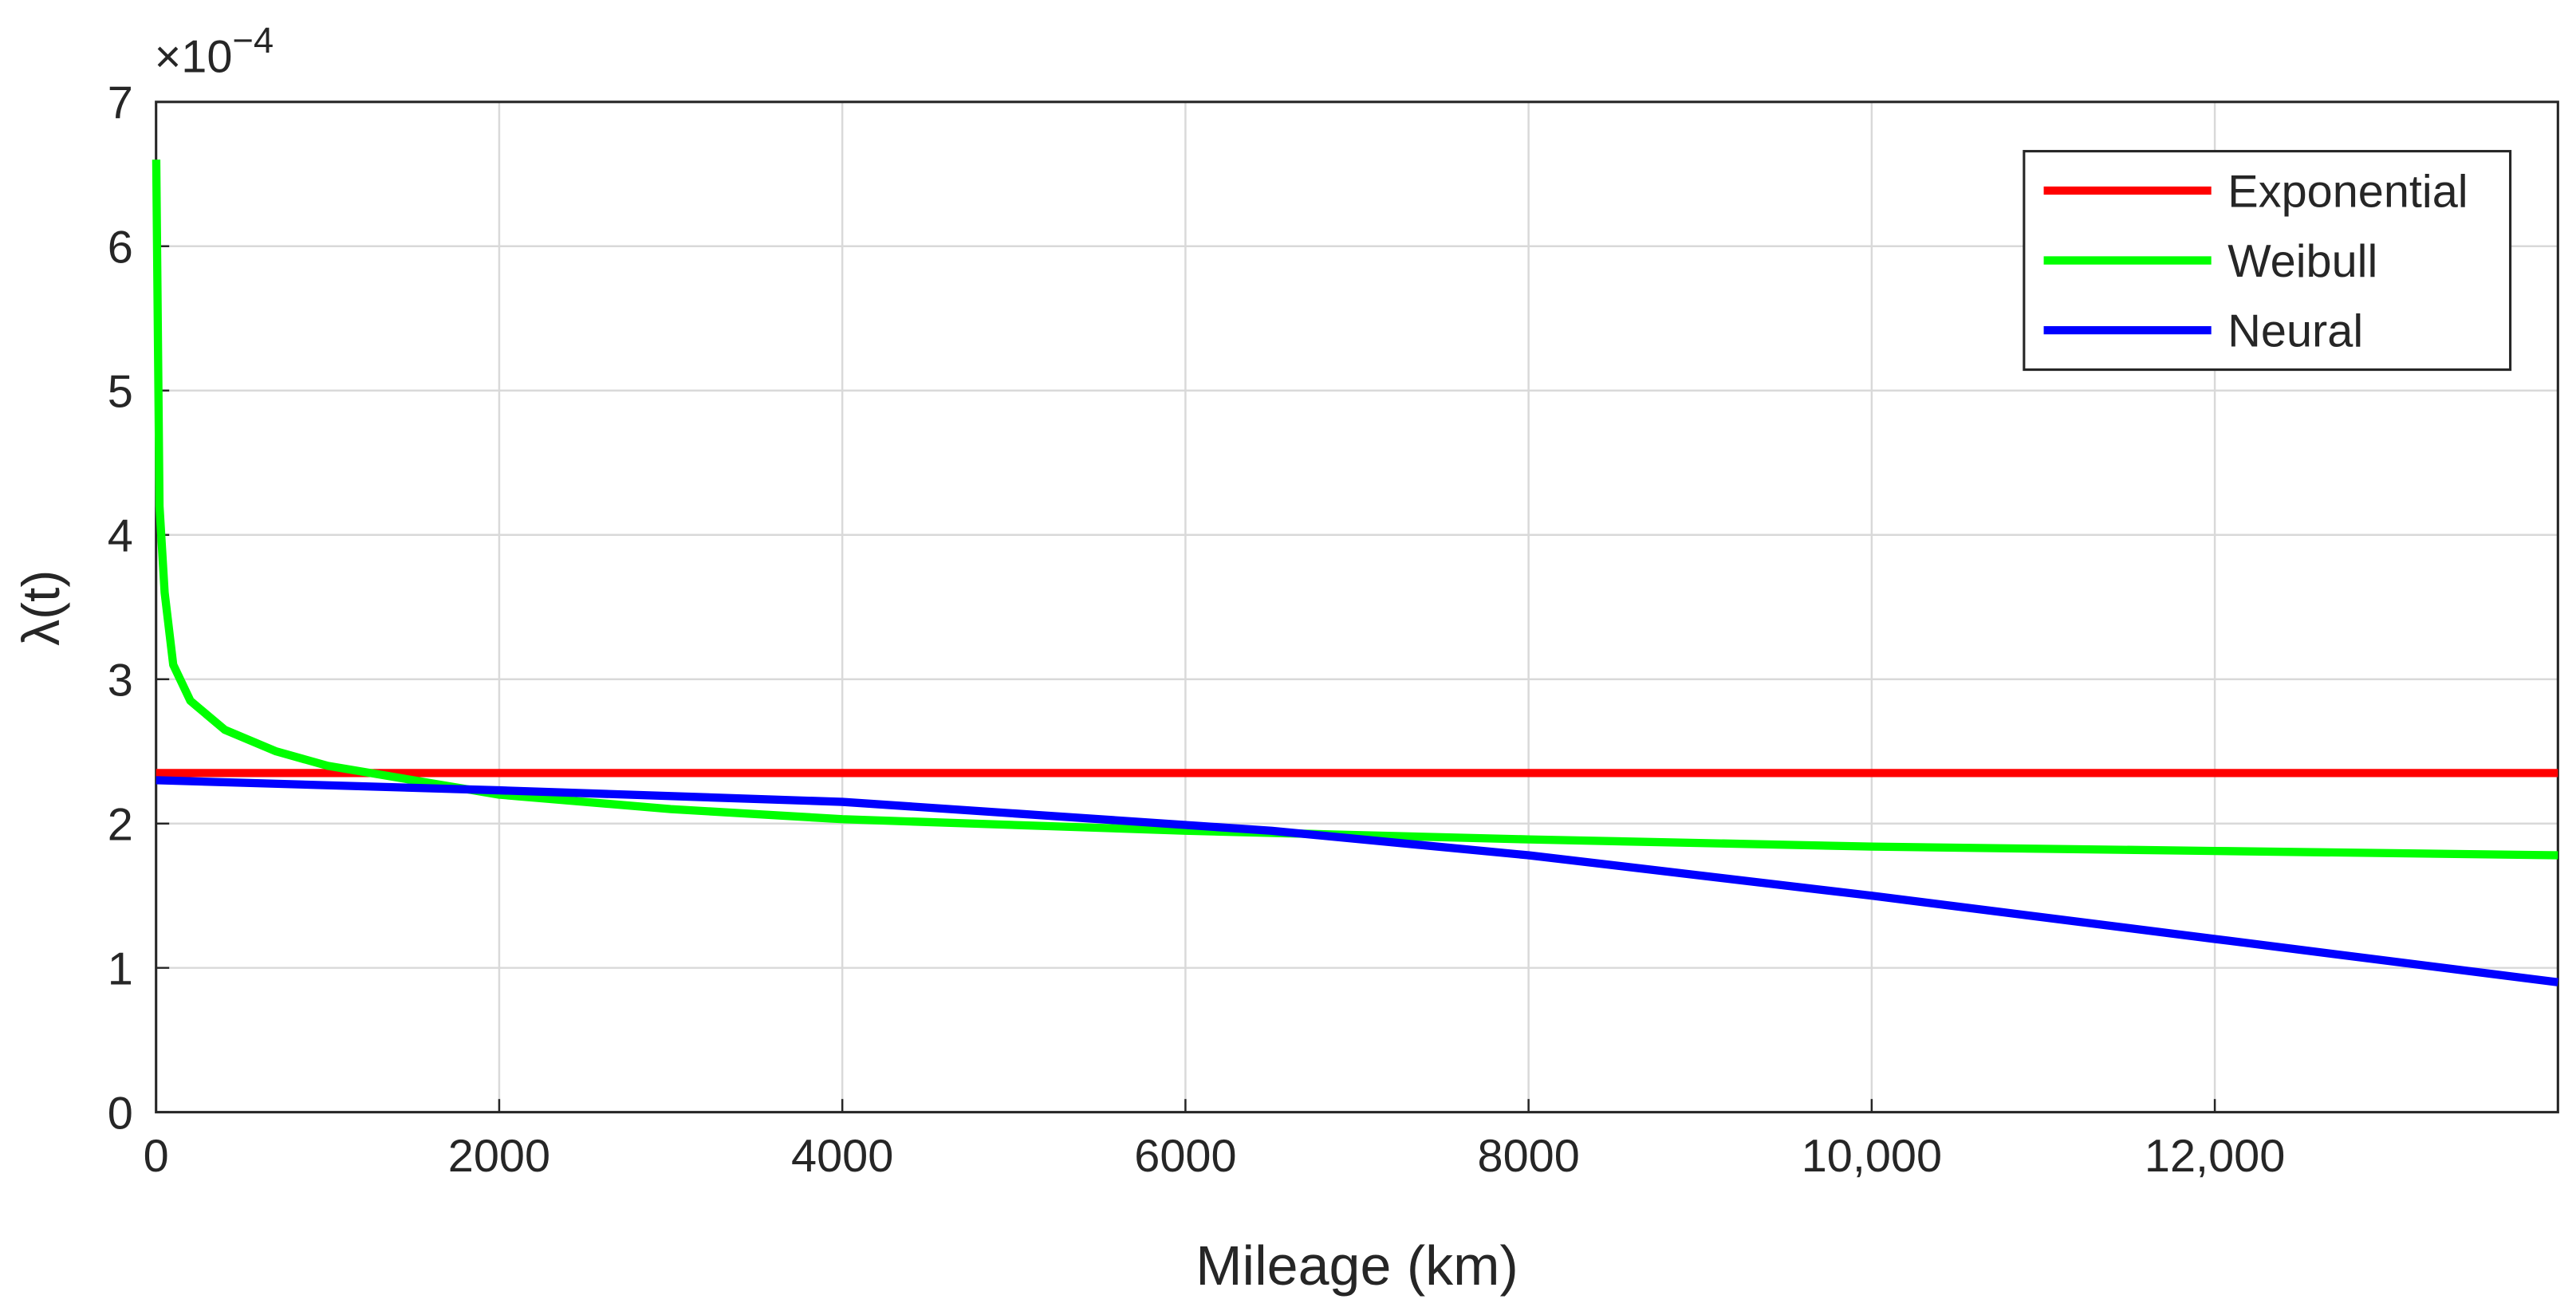 The image size is (2576, 1311). I want to click on legend-label: Neural, so click(2295, 331).